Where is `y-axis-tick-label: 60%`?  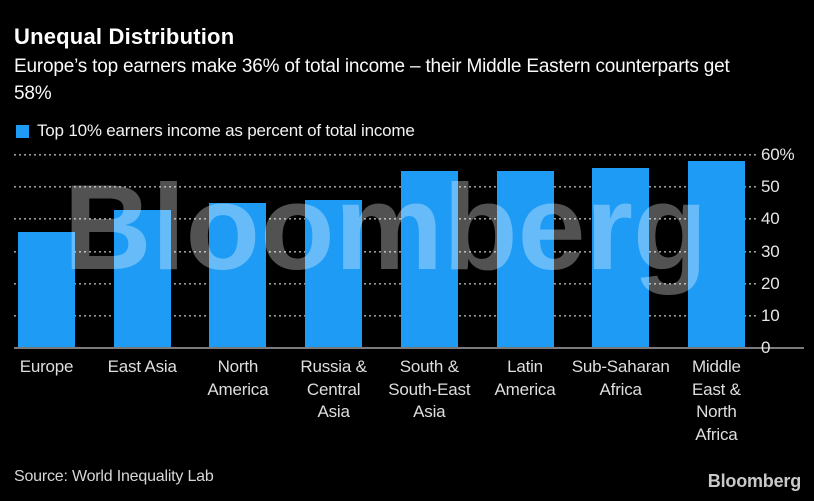
y-axis-tick-label: 60% is located at coordinates (778, 154).